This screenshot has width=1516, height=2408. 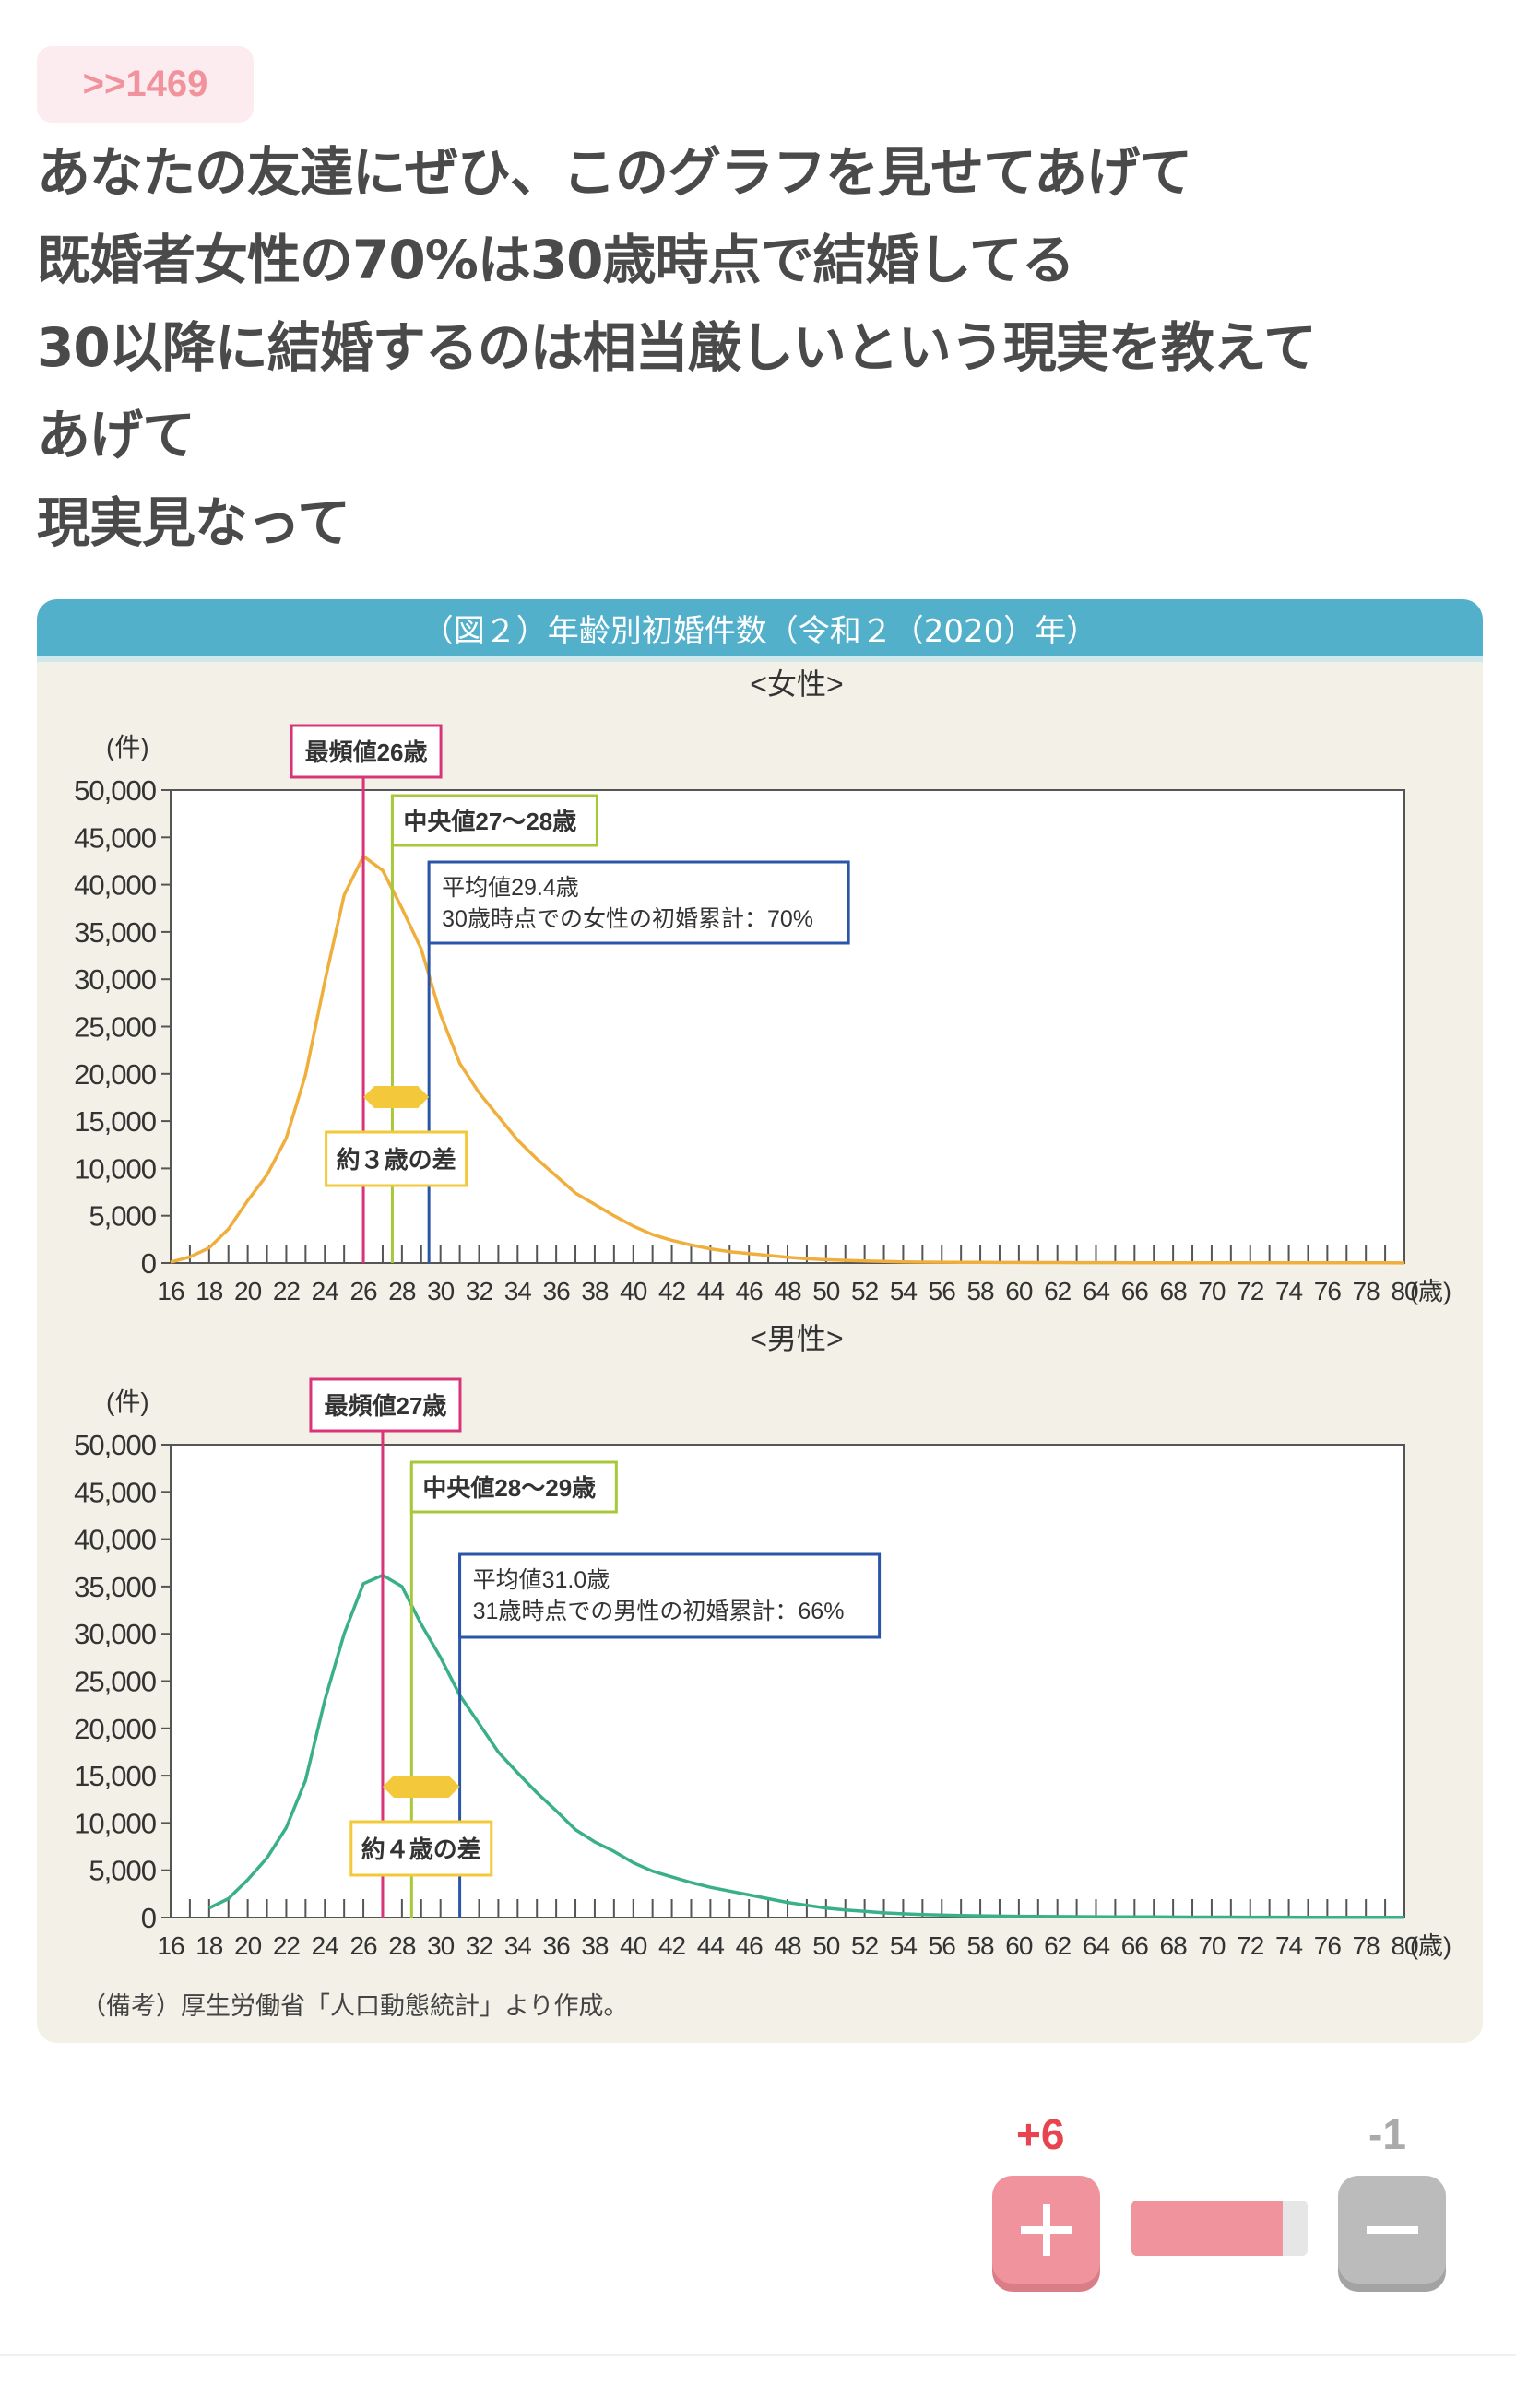 I want to click on x-tick-label: 80, so click(x=1404, y=1946).